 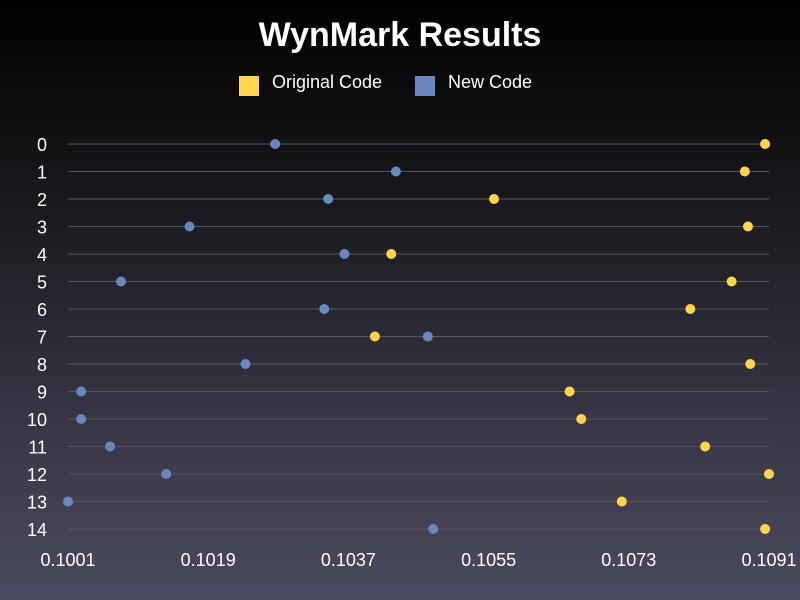 What do you see at coordinates (327, 82) in the screenshot?
I see `legend-label-original-code: Original Code` at bounding box center [327, 82].